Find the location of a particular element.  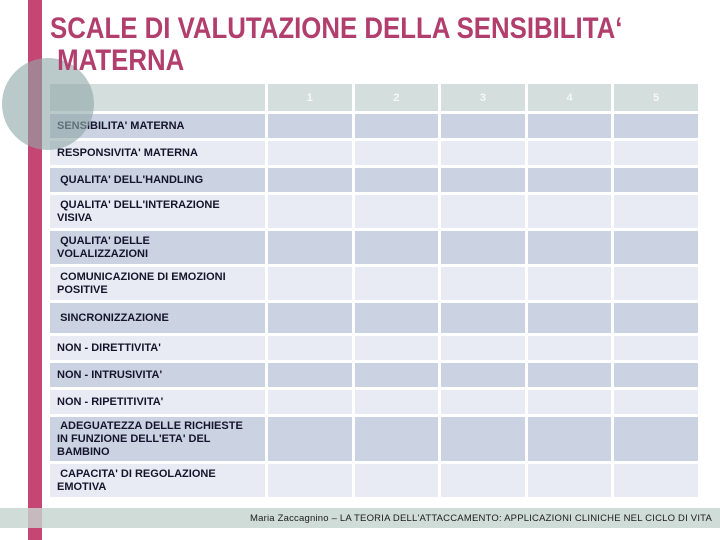

row-label: NON - INTRUSIVITA' is located at coordinates (157, 375).